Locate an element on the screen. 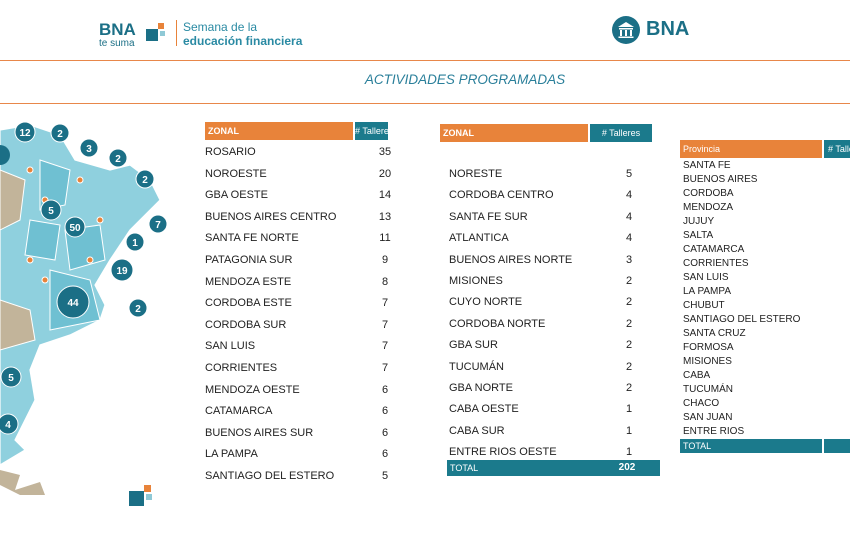 The image size is (850, 537). zone-count: 9 is located at coordinates (385, 260).